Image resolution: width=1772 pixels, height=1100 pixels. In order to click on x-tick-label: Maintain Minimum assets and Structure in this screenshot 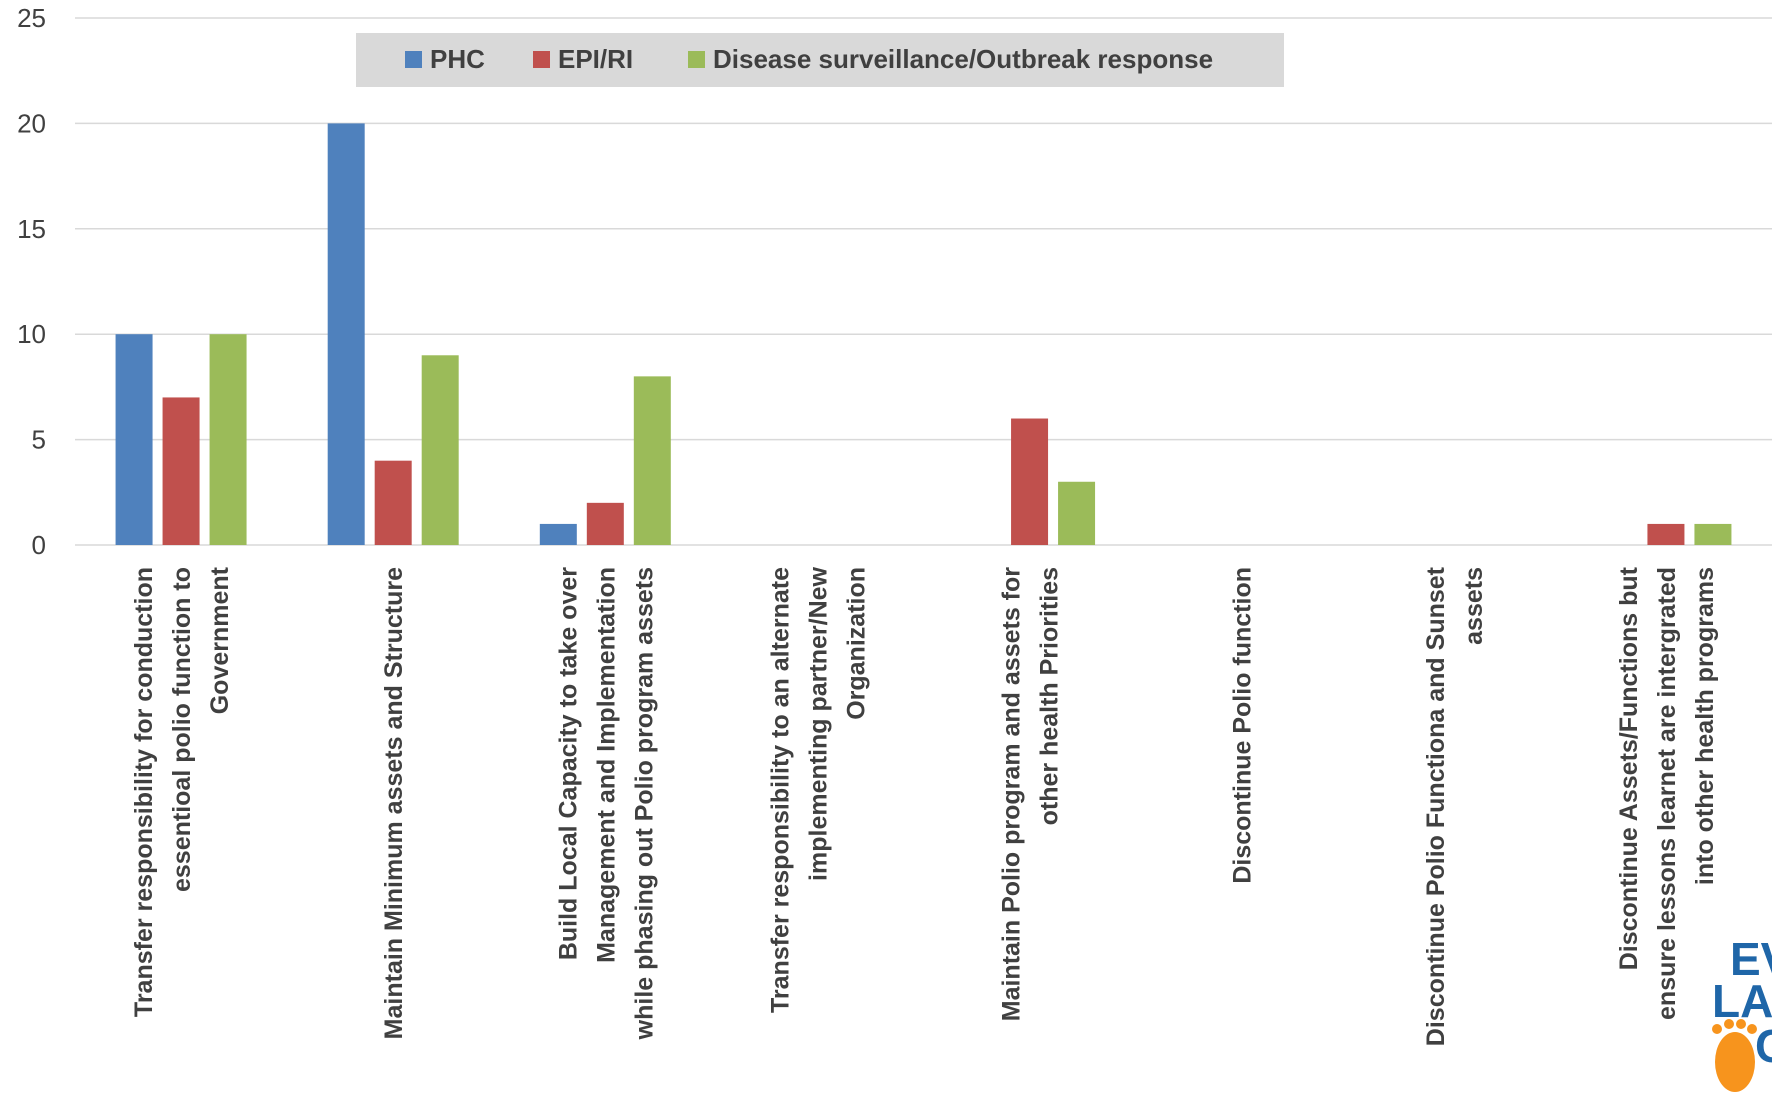, I will do `click(394, 803)`.